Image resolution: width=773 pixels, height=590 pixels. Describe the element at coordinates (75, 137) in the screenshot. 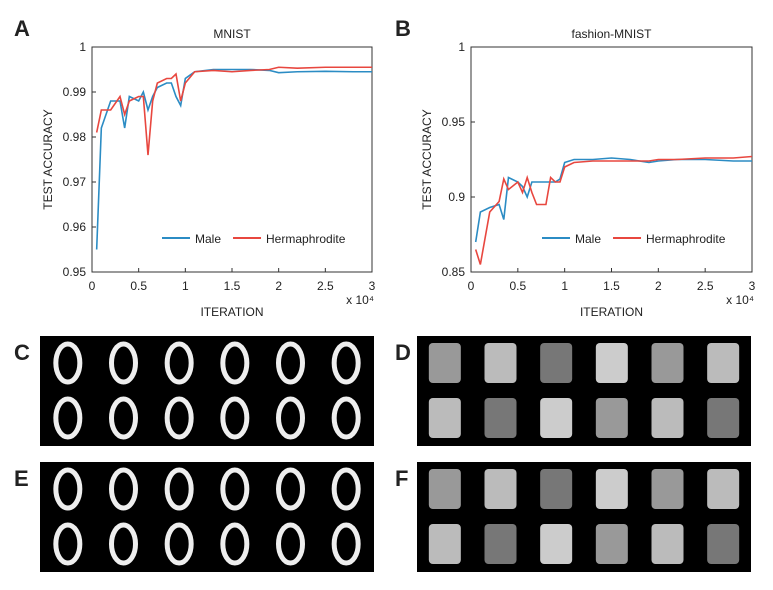

I see `y-tick-label: 0.98` at that location.